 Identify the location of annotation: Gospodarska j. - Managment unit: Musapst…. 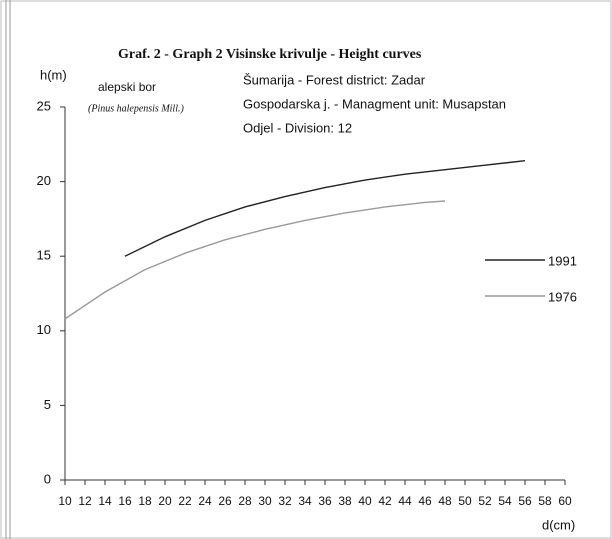
(374, 103).